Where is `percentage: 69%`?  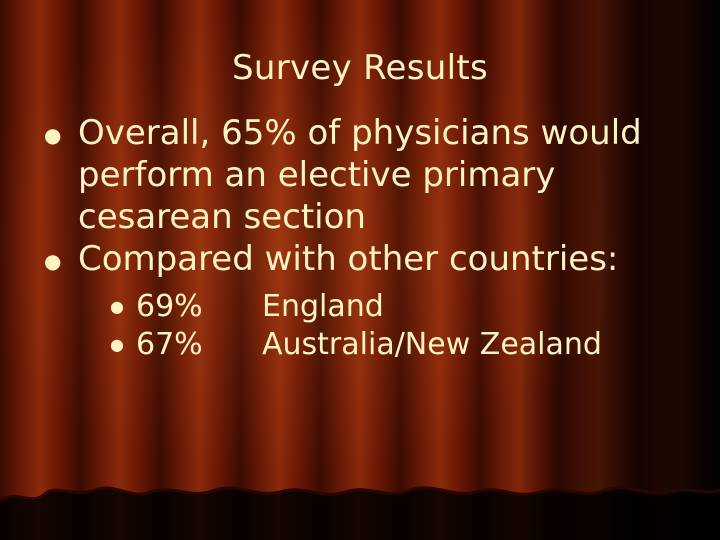 percentage: 69% is located at coordinates (169, 306).